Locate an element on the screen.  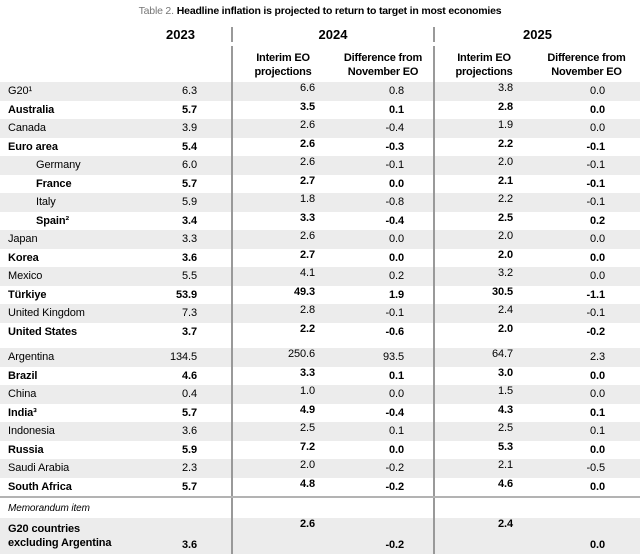
value-cell: 64.7 is located at coordinates (483, 357).